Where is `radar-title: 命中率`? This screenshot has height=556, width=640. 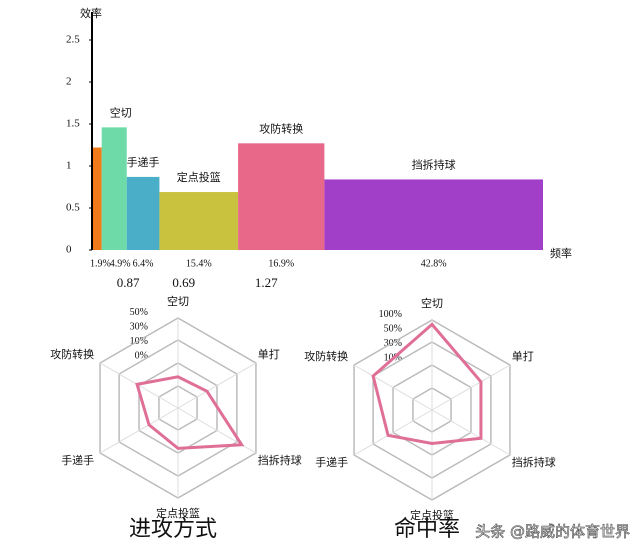
radar-title: 命中率 is located at coordinates (427, 528).